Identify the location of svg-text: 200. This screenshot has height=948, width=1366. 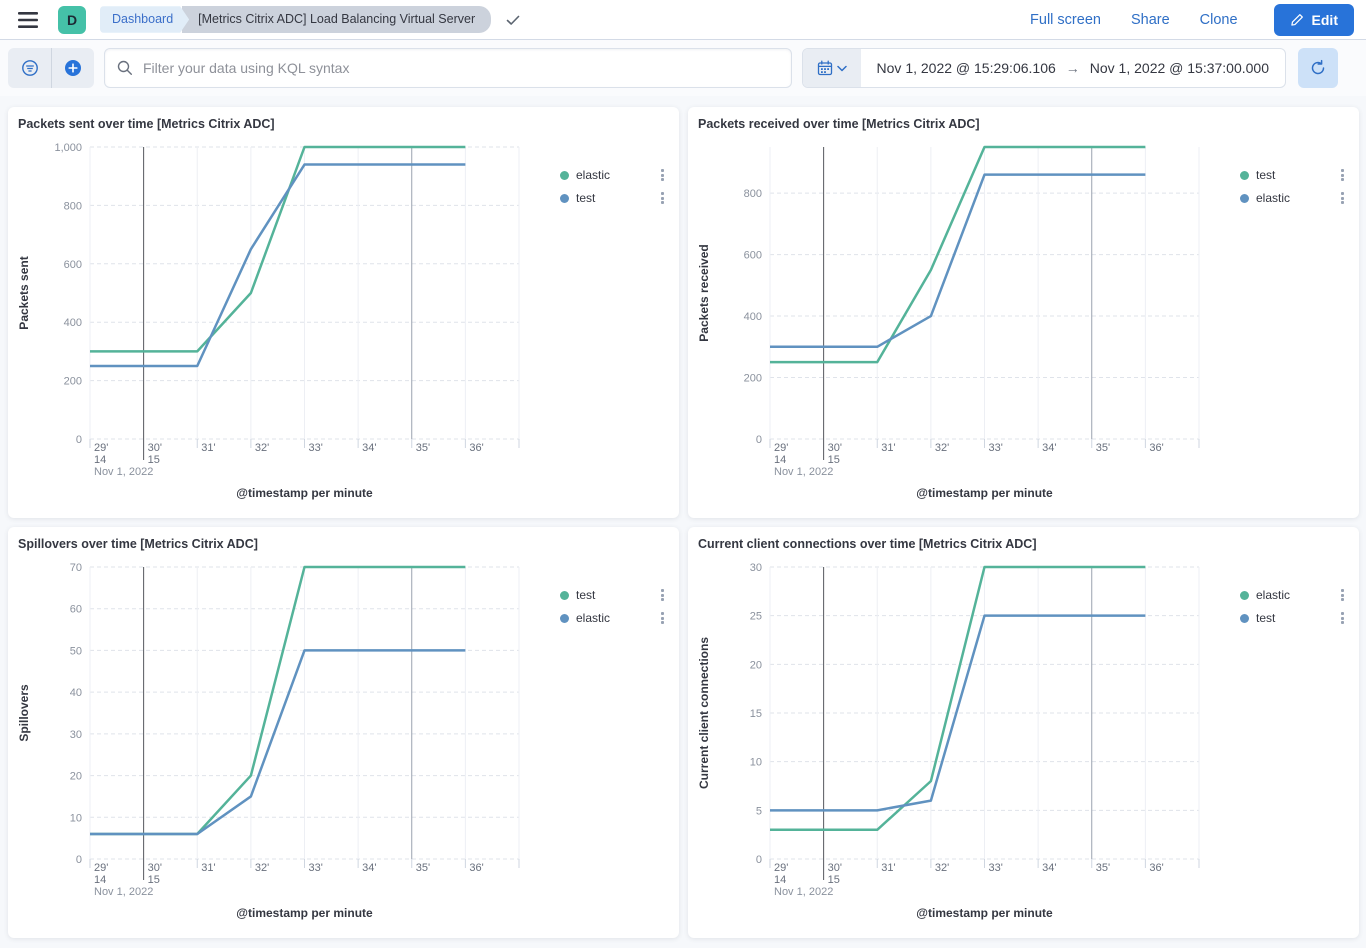
(753, 379).